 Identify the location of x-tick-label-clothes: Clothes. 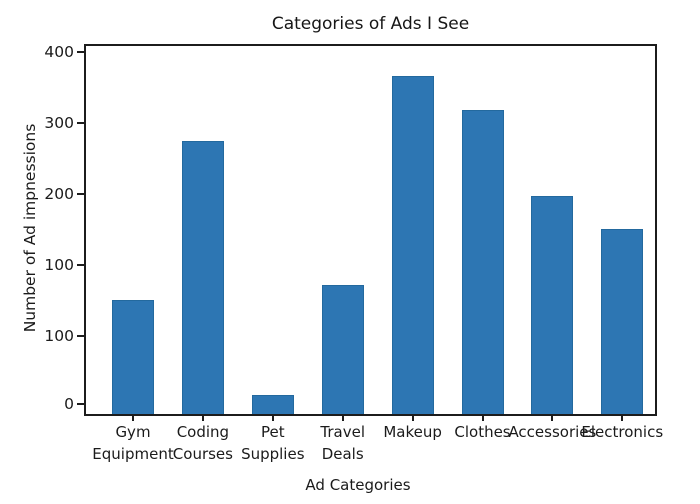
(483, 432).